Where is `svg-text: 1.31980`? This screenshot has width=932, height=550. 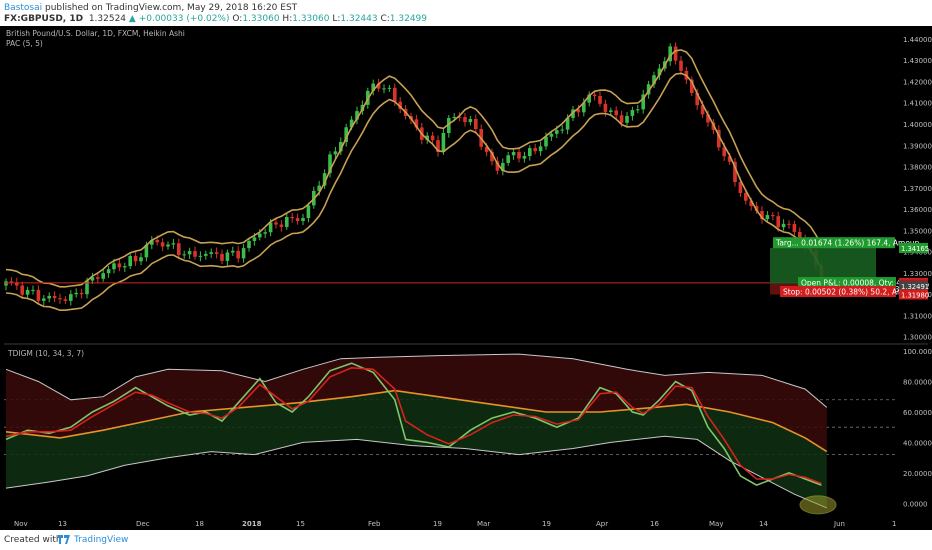
svg-text: 1.31980 is located at coordinates (915, 295).